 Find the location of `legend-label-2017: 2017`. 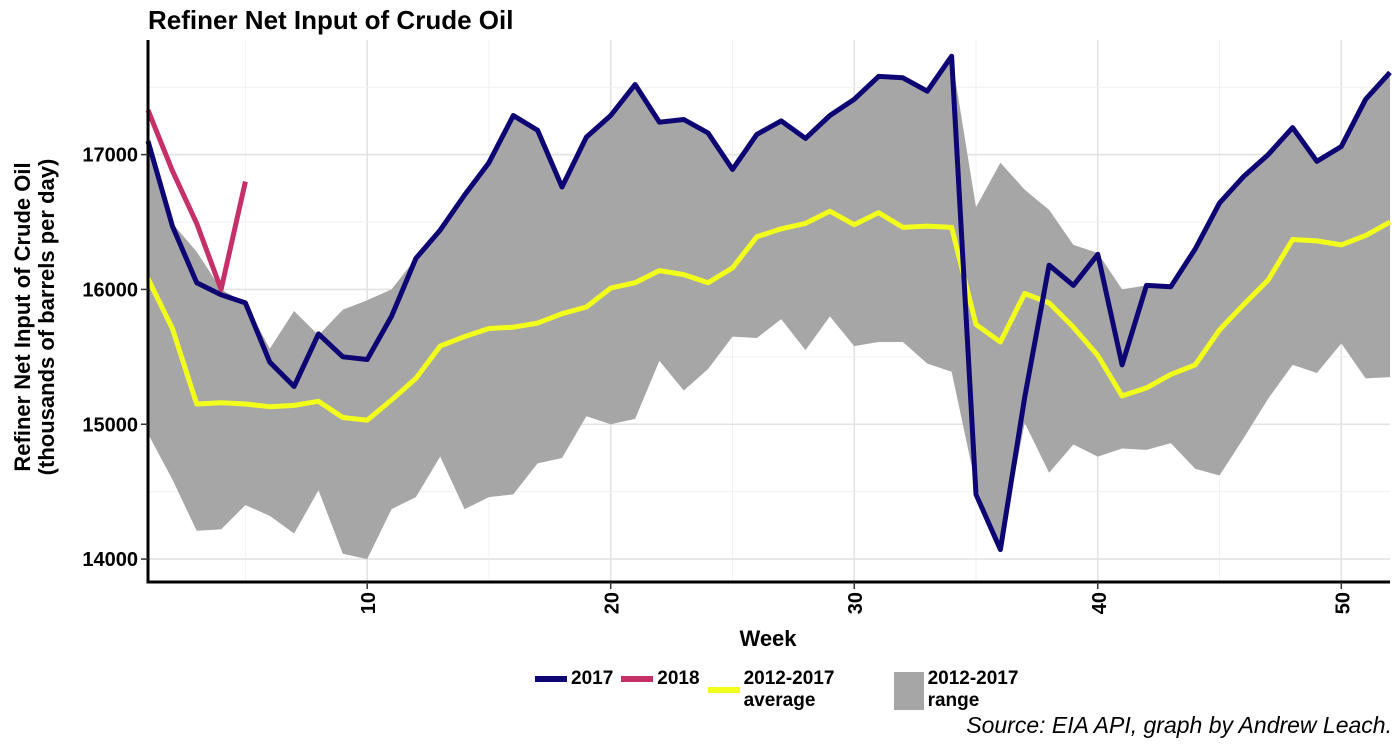

legend-label-2017: 2017 is located at coordinates (592, 678).